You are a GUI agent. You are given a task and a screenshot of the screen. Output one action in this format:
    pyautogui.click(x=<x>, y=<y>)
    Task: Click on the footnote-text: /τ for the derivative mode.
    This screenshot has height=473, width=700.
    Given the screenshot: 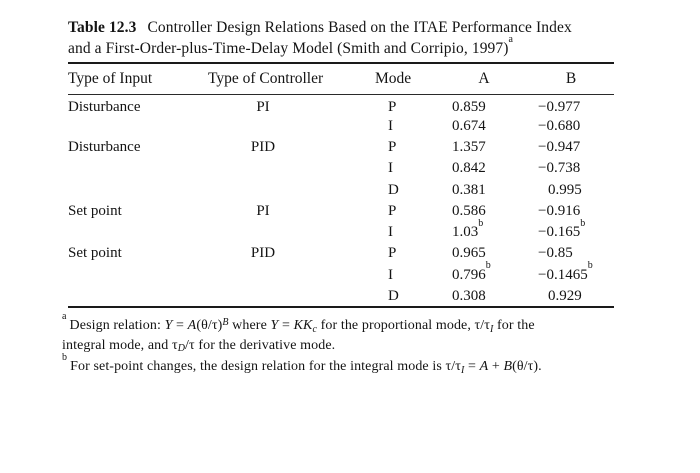 What is the action you would take?
    pyautogui.click(x=260, y=345)
    